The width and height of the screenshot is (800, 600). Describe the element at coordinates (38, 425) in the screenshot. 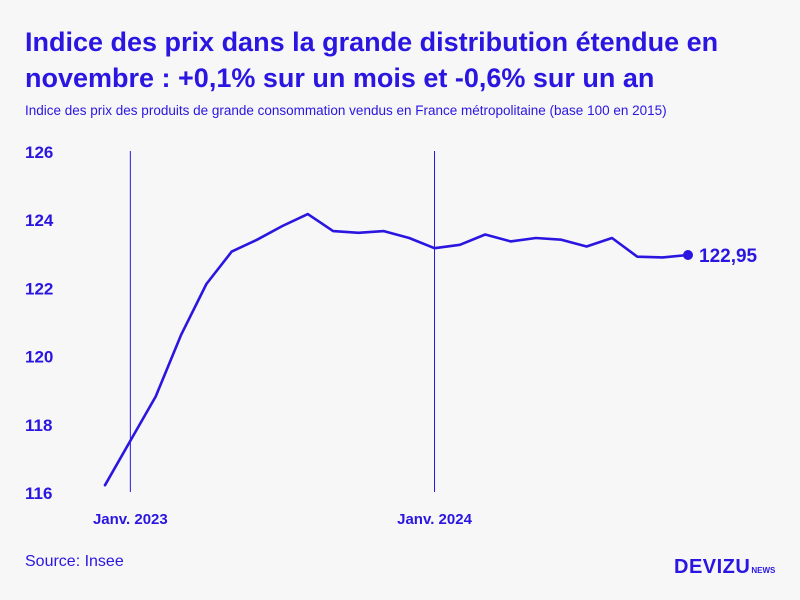

I see `y-tick-label: 118` at that location.